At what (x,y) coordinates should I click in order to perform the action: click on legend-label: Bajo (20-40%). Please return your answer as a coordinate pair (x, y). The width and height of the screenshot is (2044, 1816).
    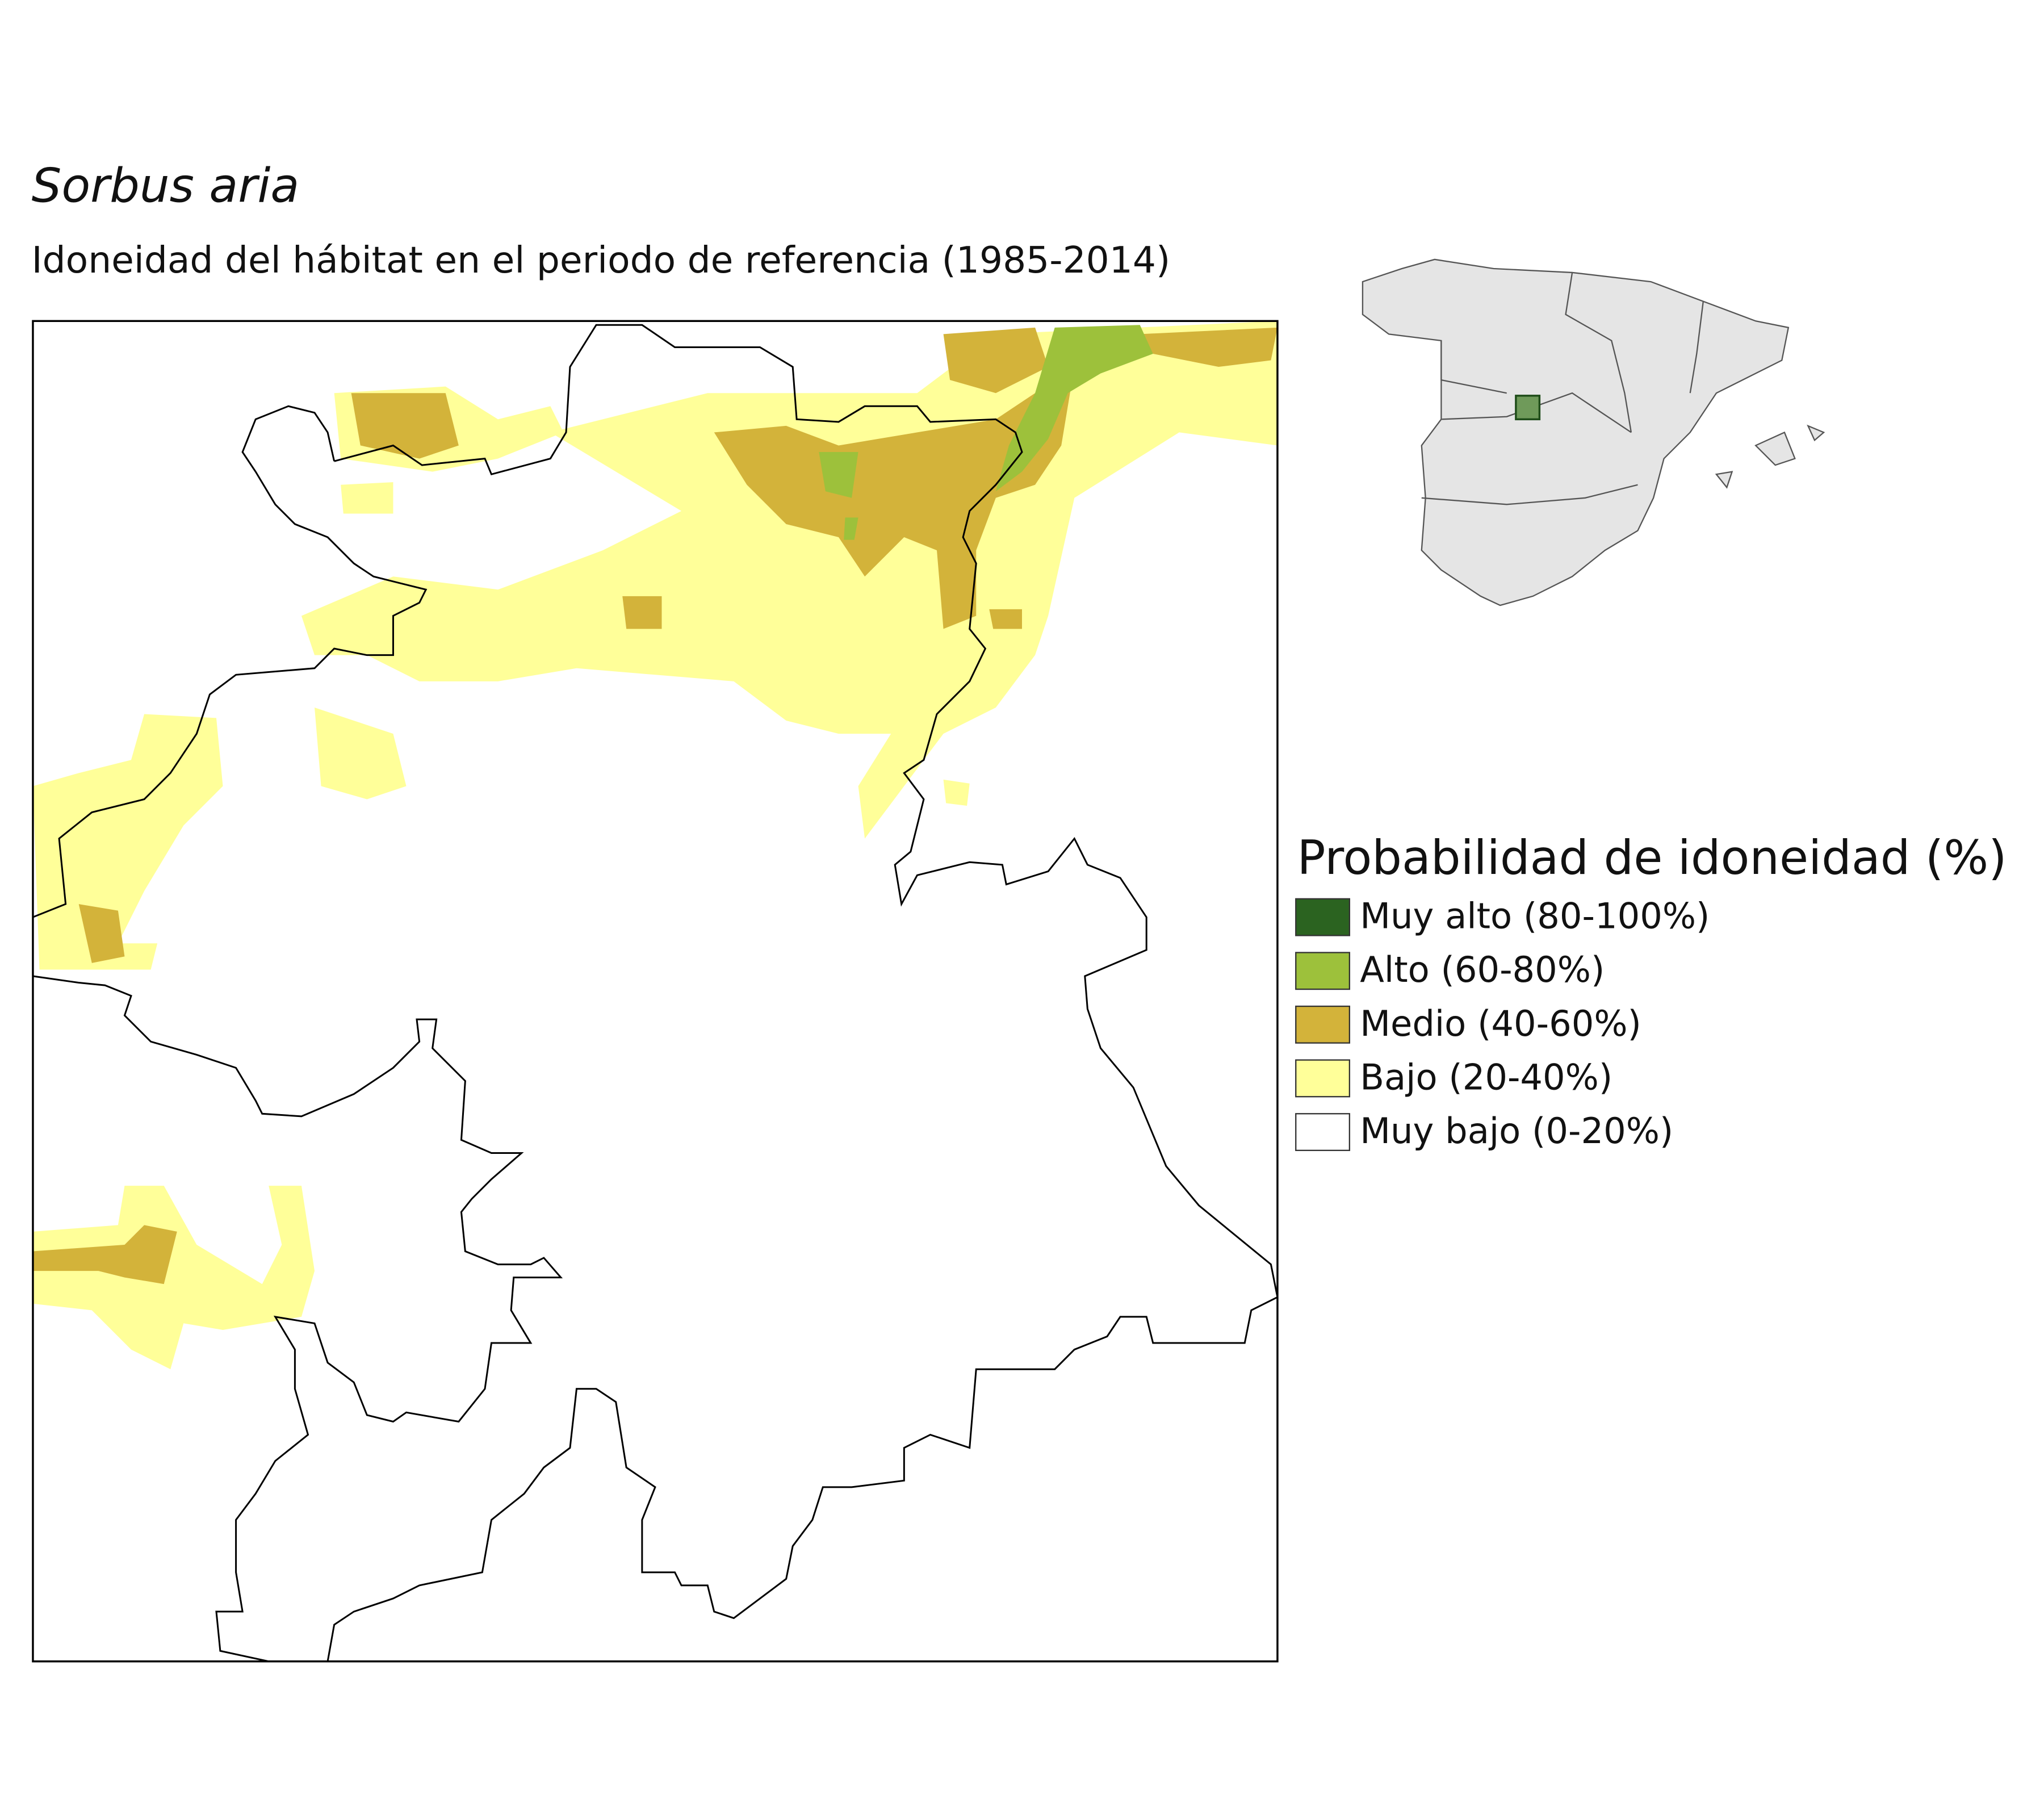
    Looking at the image, I should click on (1486, 1077).